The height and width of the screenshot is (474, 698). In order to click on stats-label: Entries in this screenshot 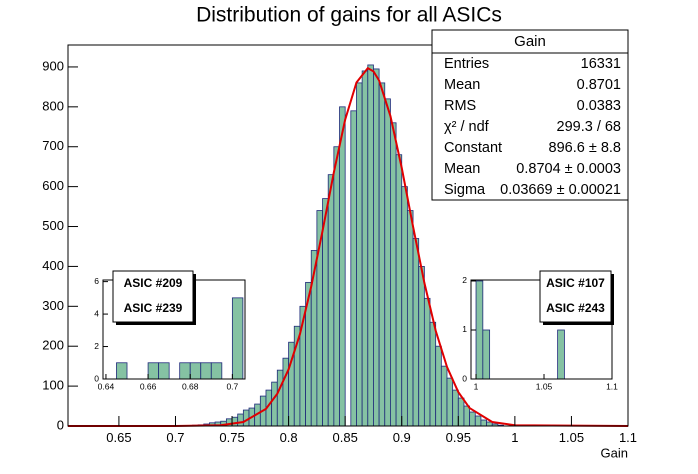, I will do `click(466, 64)`.